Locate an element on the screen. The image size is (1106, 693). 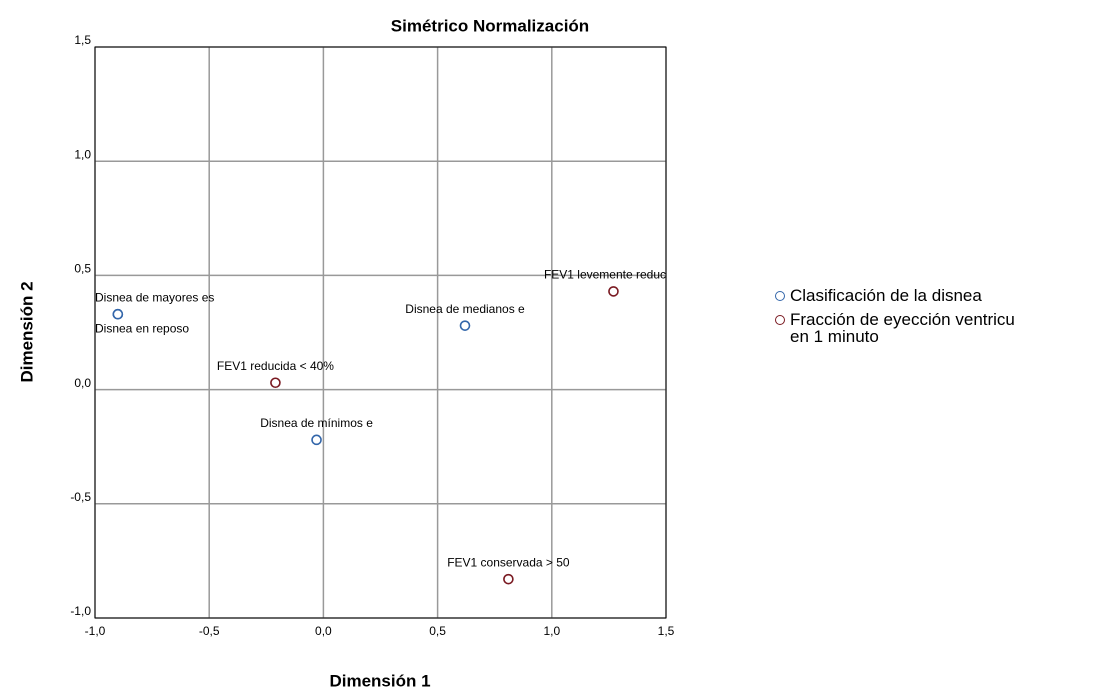
x-tick-label: 0,0 is located at coordinates (323, 631).